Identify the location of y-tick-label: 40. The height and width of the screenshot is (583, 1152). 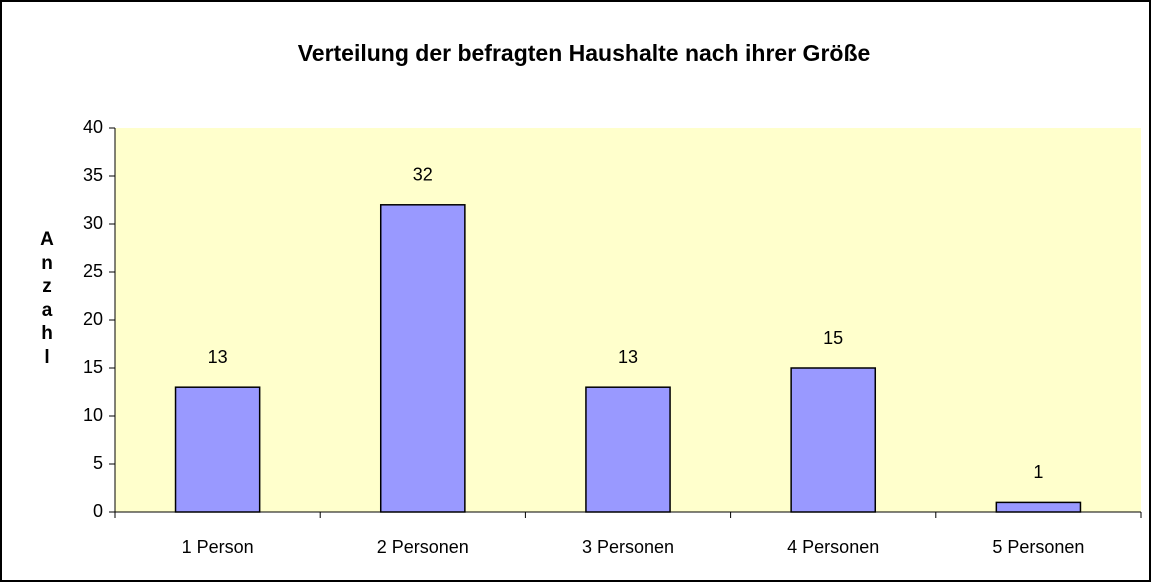
(93, 127).